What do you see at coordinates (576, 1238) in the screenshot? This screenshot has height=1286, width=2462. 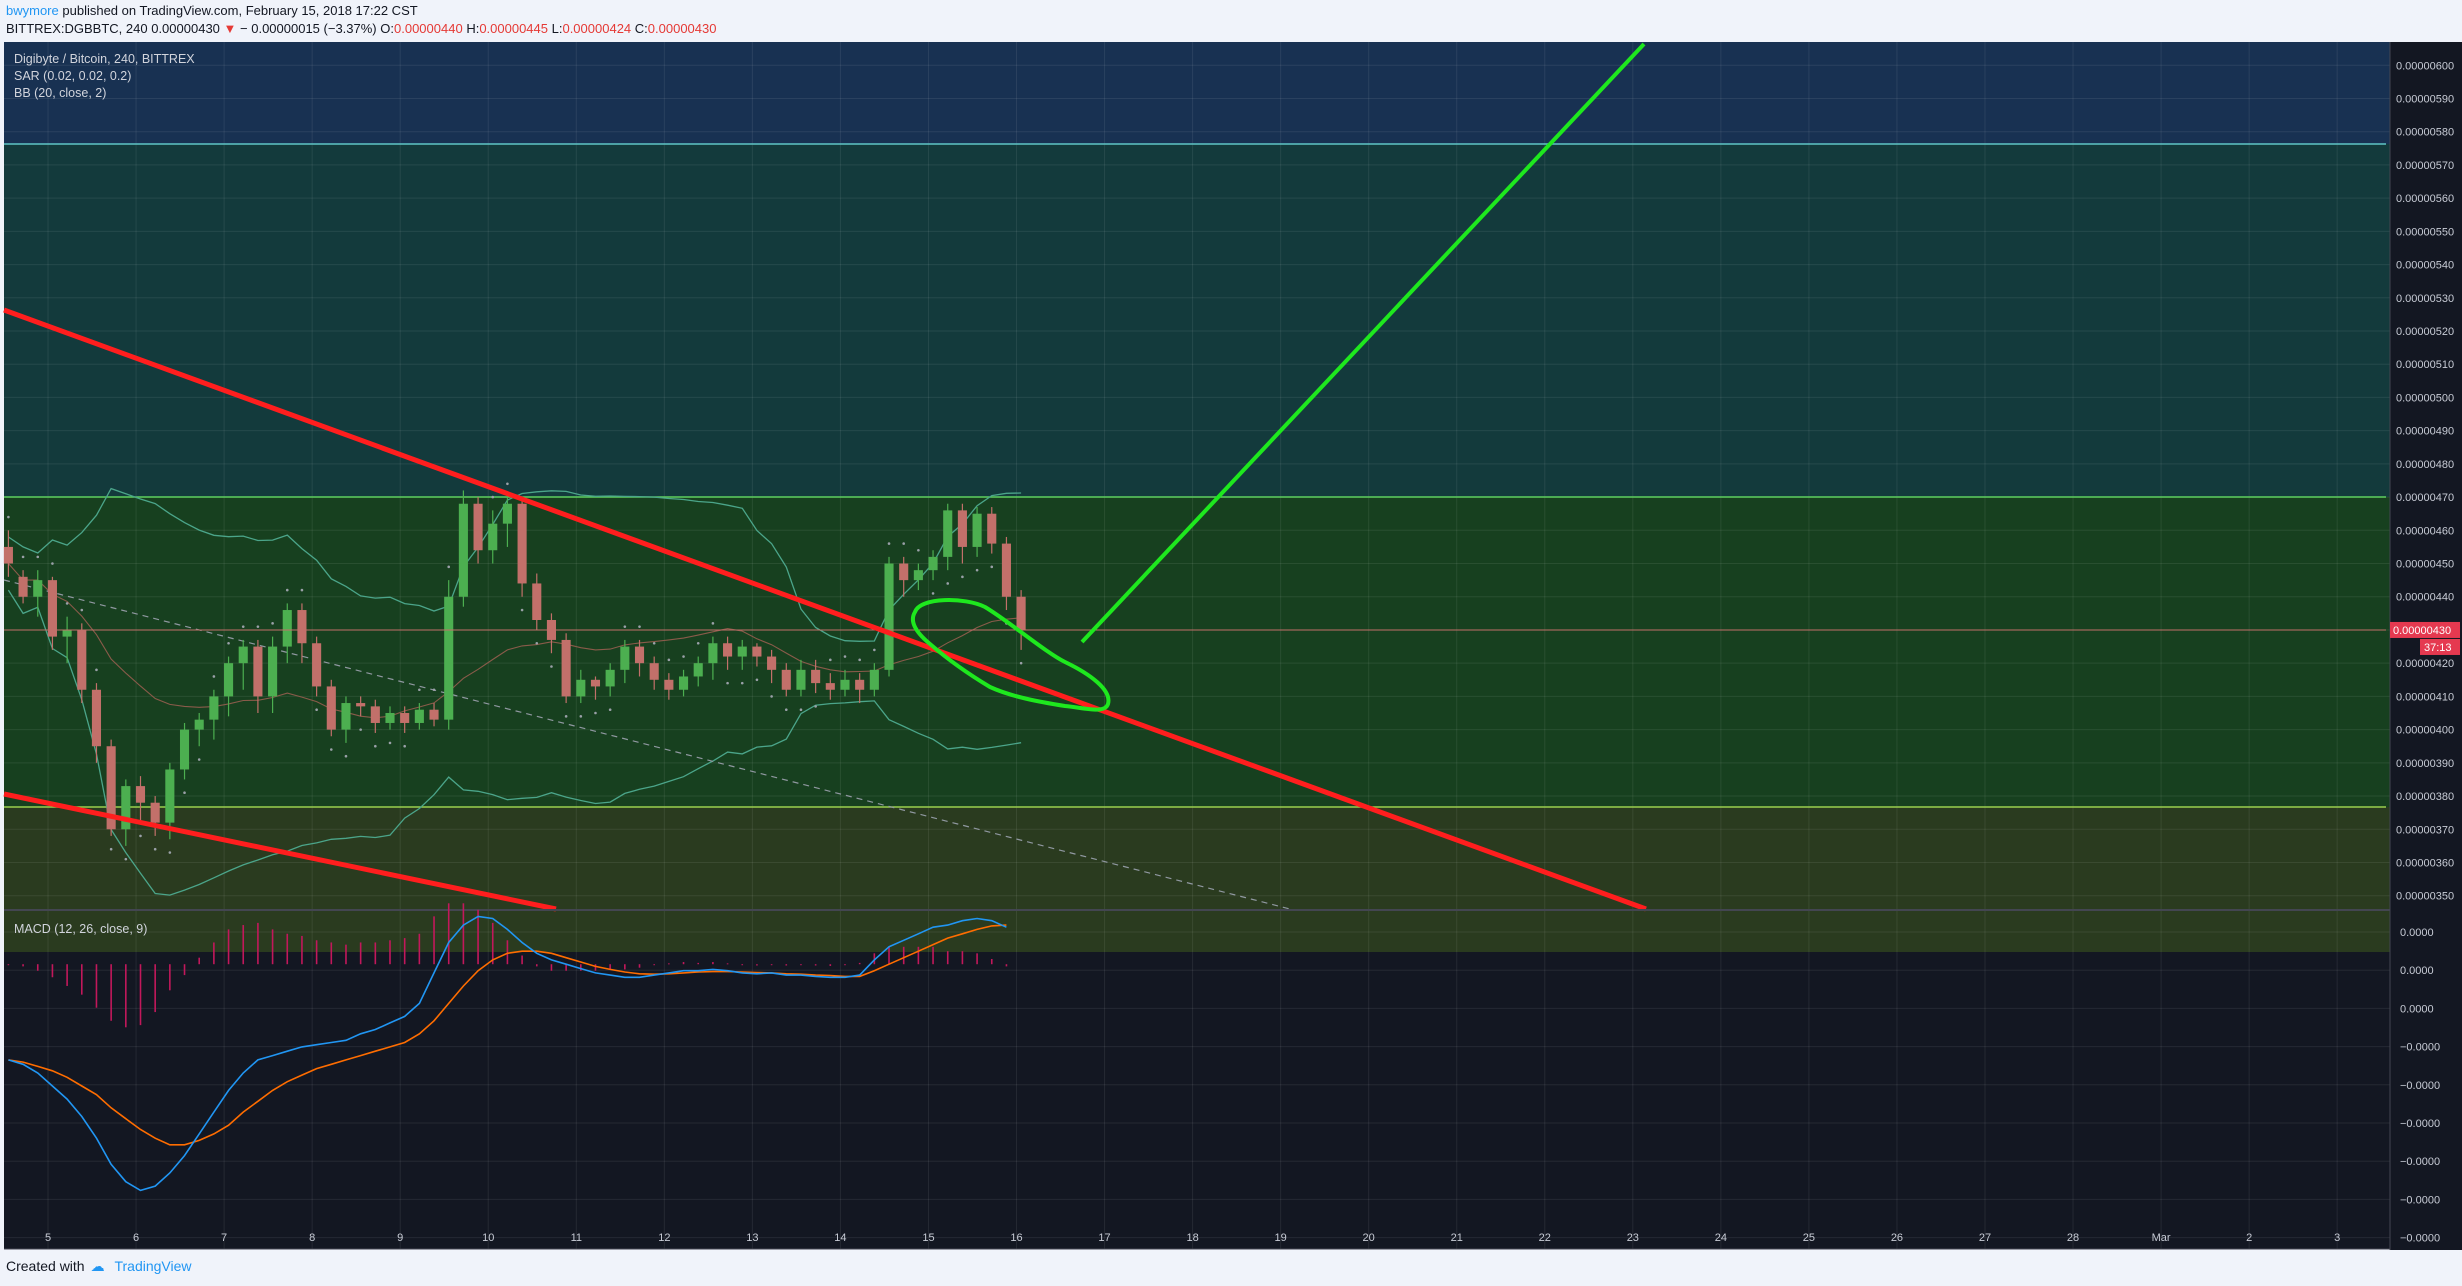 I see `time-tick-label: 11` at bounding box center [576, 1238].